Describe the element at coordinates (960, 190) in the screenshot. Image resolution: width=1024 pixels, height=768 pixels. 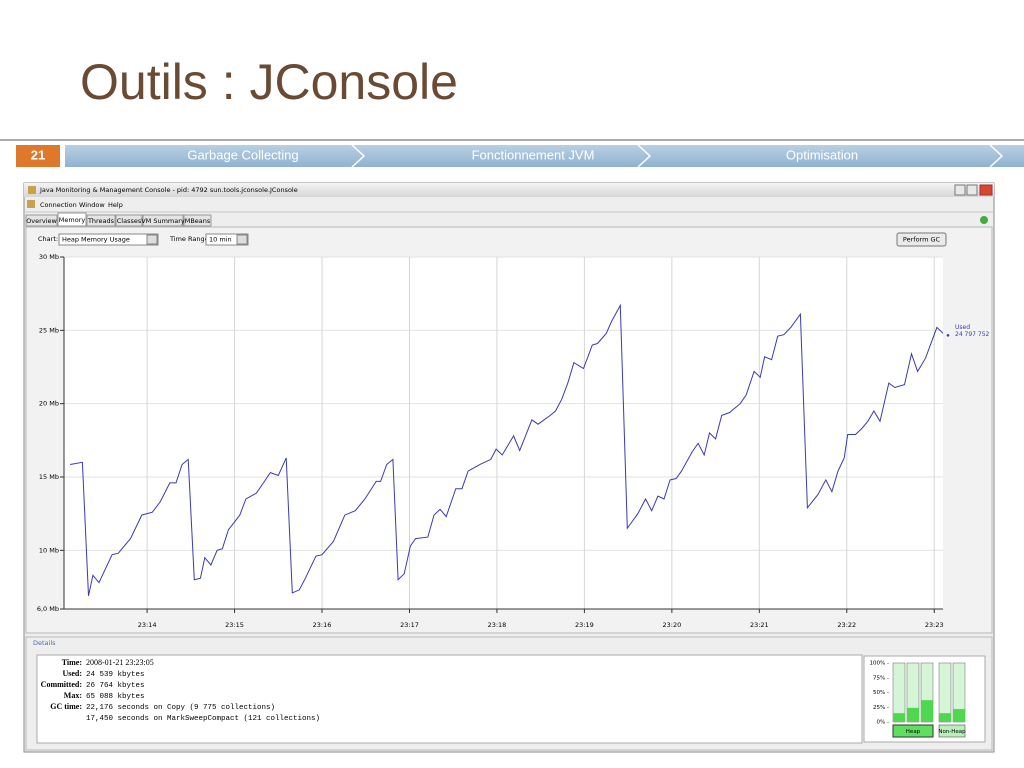
I see `minimize-button` at that location.